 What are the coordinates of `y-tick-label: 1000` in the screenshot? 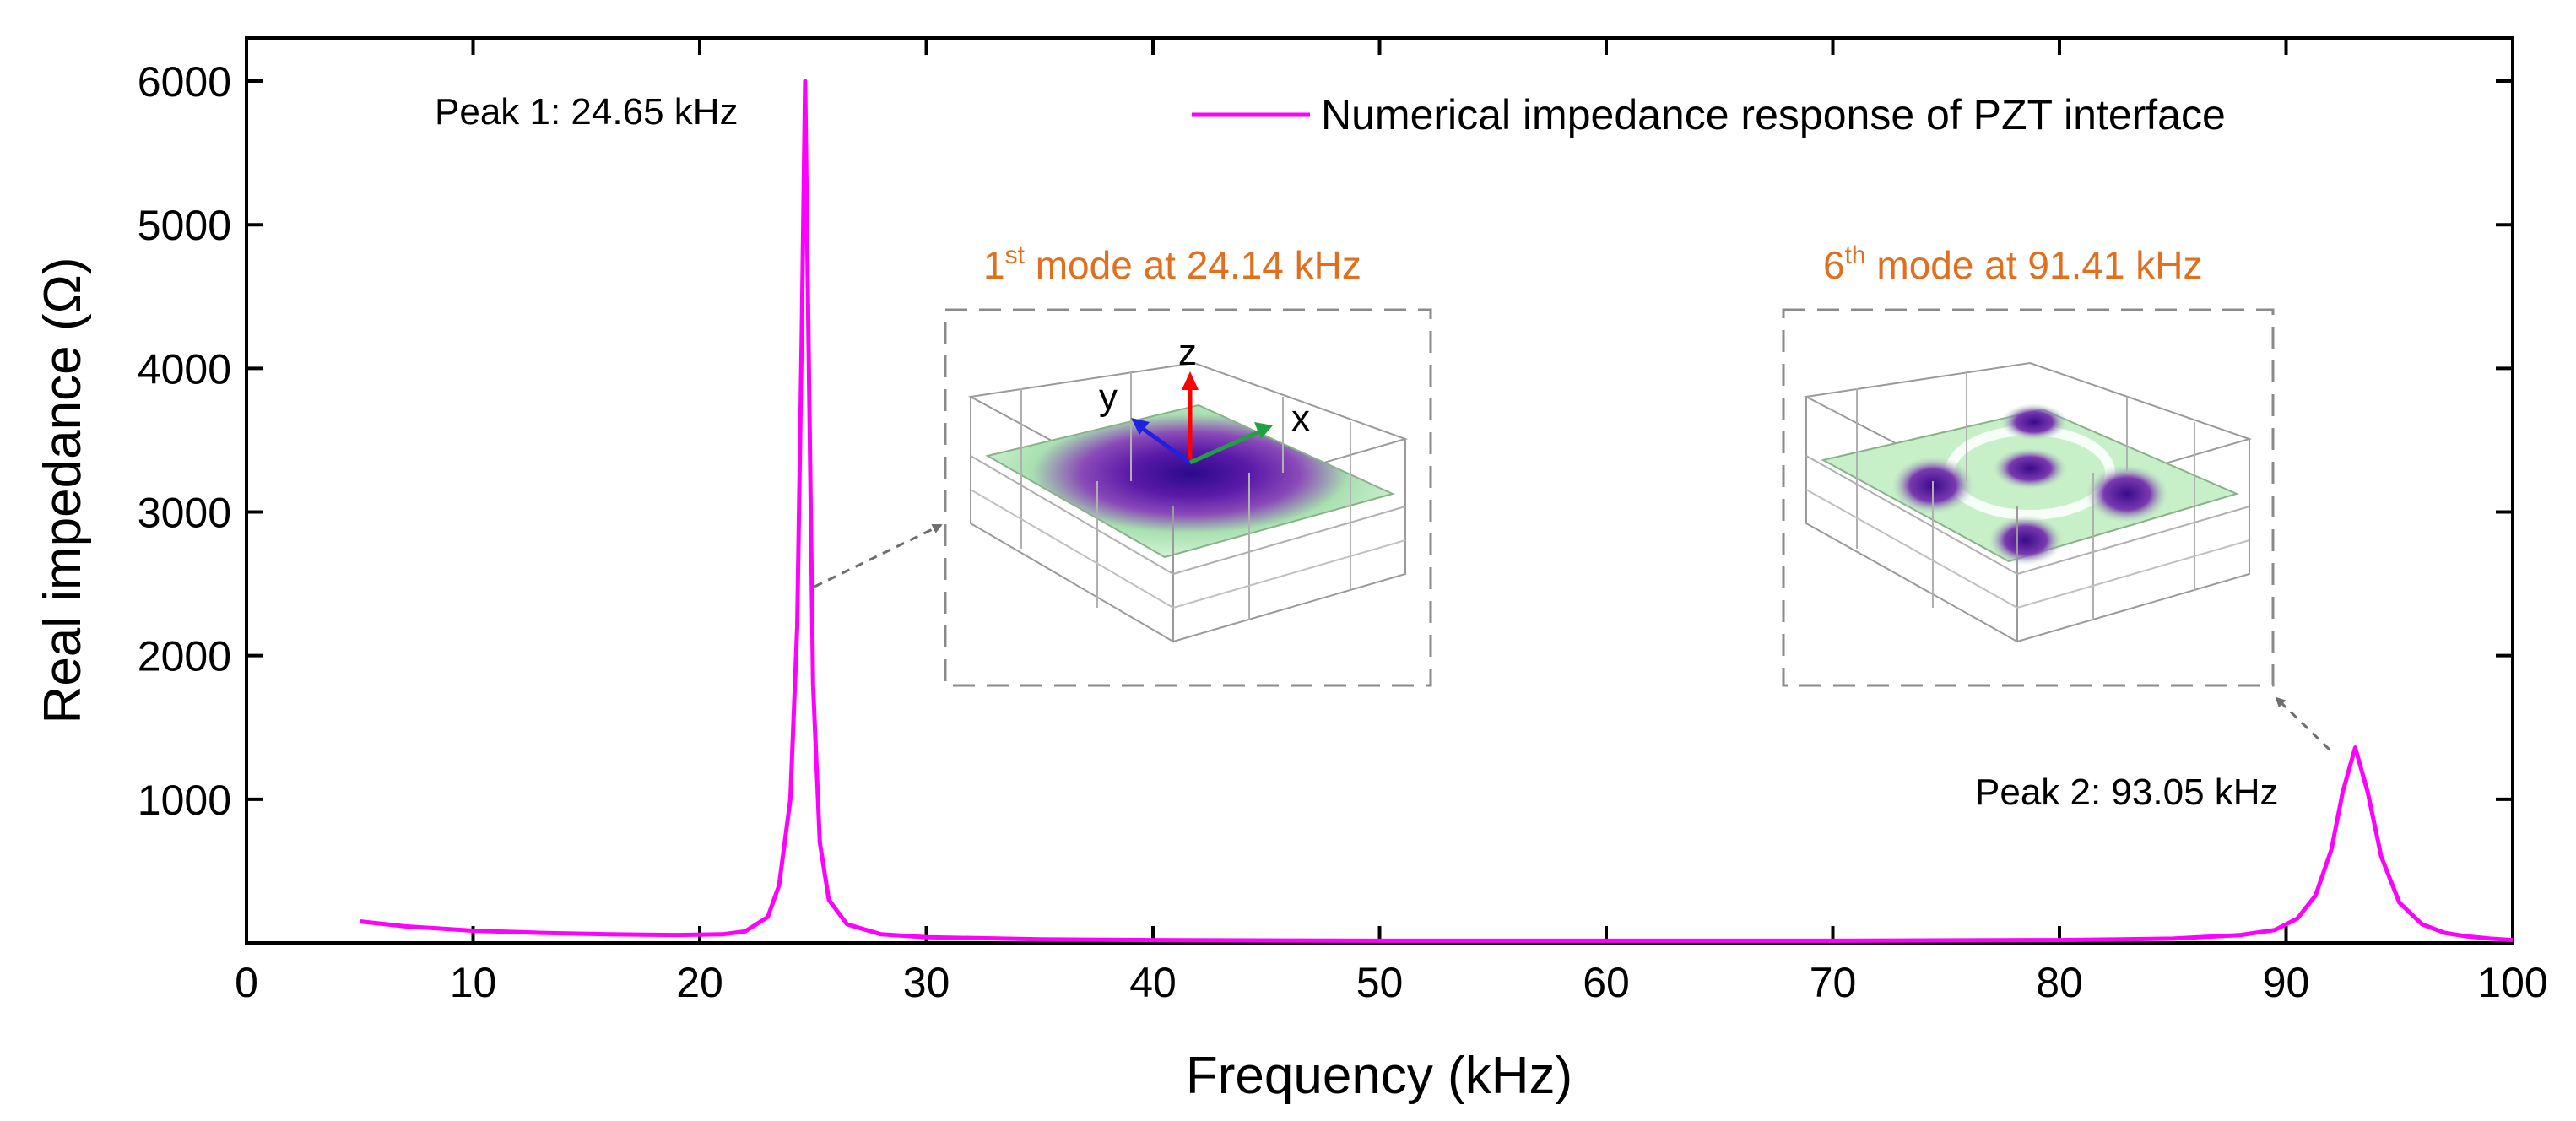 It's located at (184, 800).